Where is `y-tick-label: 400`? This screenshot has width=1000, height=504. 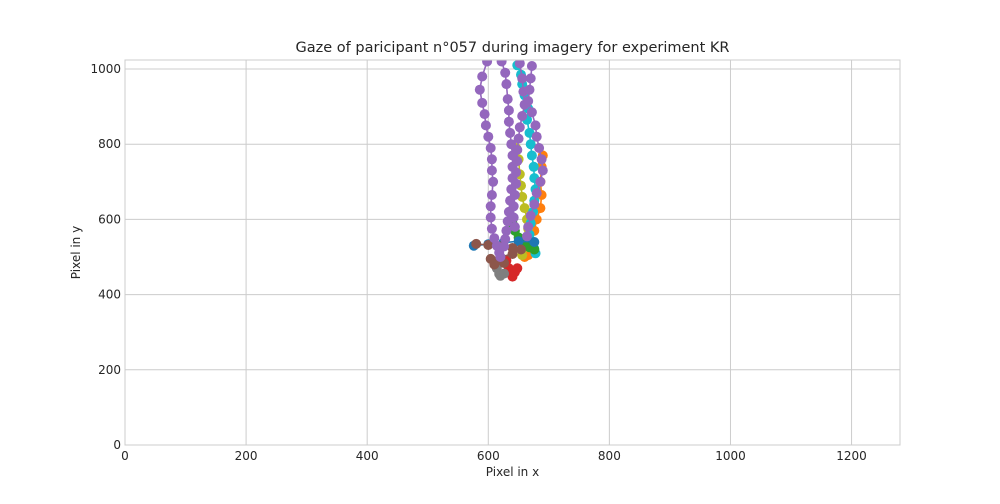 y-tick-label: 400 is located at coordinates (109, 295).